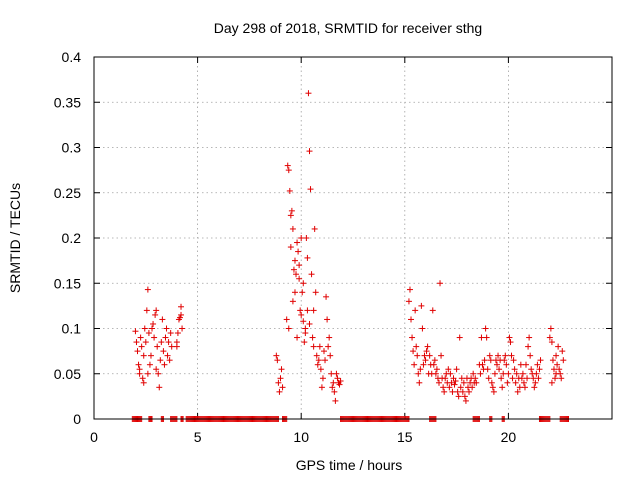  What do you see at coordinates (349, 465) in the screenshot?
I see `x-axis-label: GPS time / hours` at bounding box center [349, 465].